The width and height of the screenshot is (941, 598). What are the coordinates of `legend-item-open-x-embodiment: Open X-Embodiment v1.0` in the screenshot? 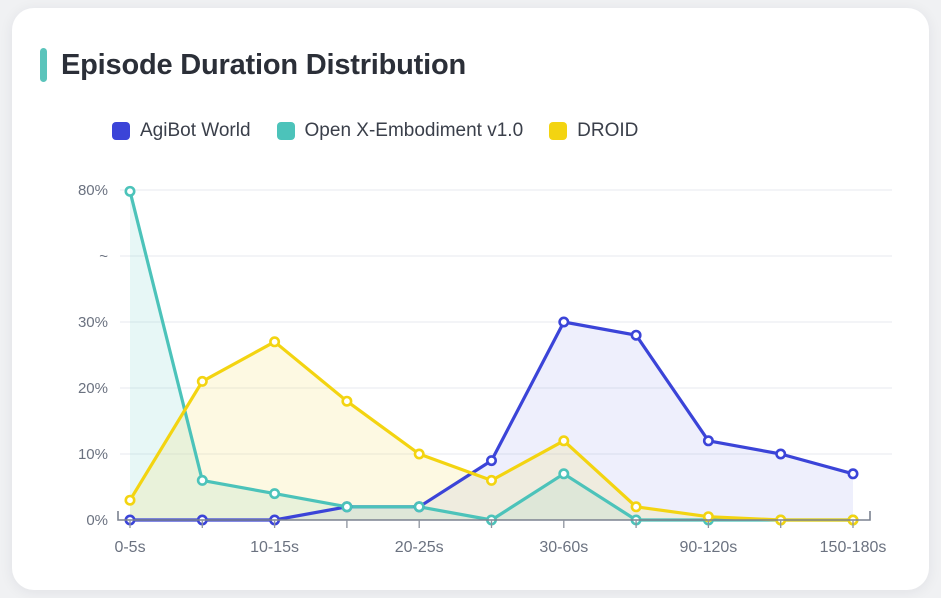 It's located at (400, 131).